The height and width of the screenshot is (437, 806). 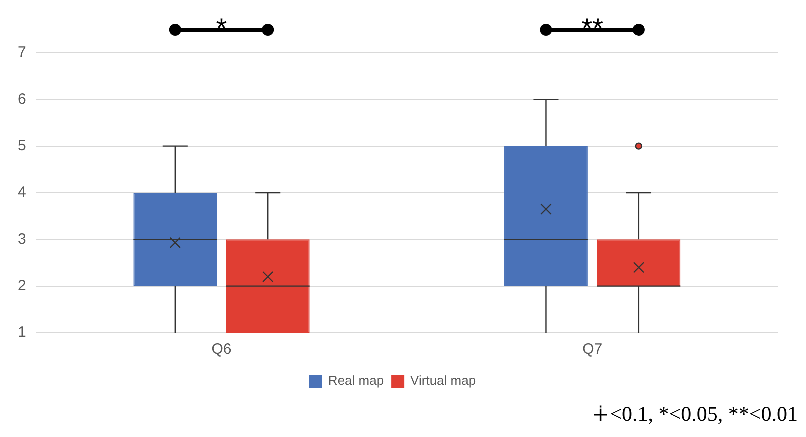 What do you see at coordinates (222, 349) in the screenshot?
I see `x-tick-label: Q6` at bounding box center [222, 349].